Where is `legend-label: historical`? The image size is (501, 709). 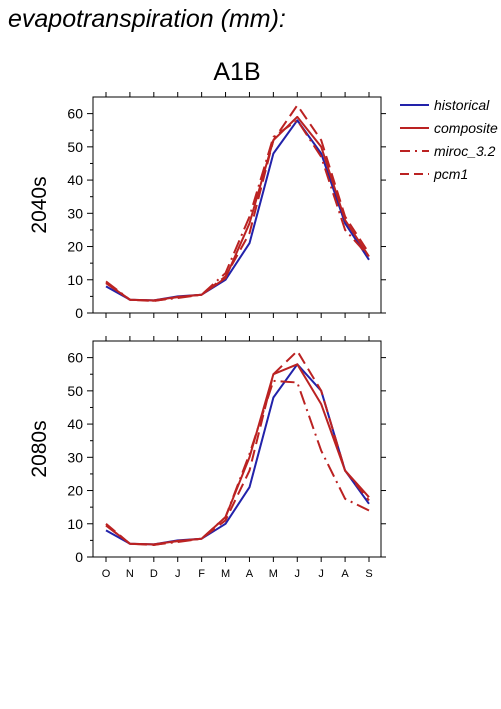 legend-label: historical is located at coordinates (462, 105).